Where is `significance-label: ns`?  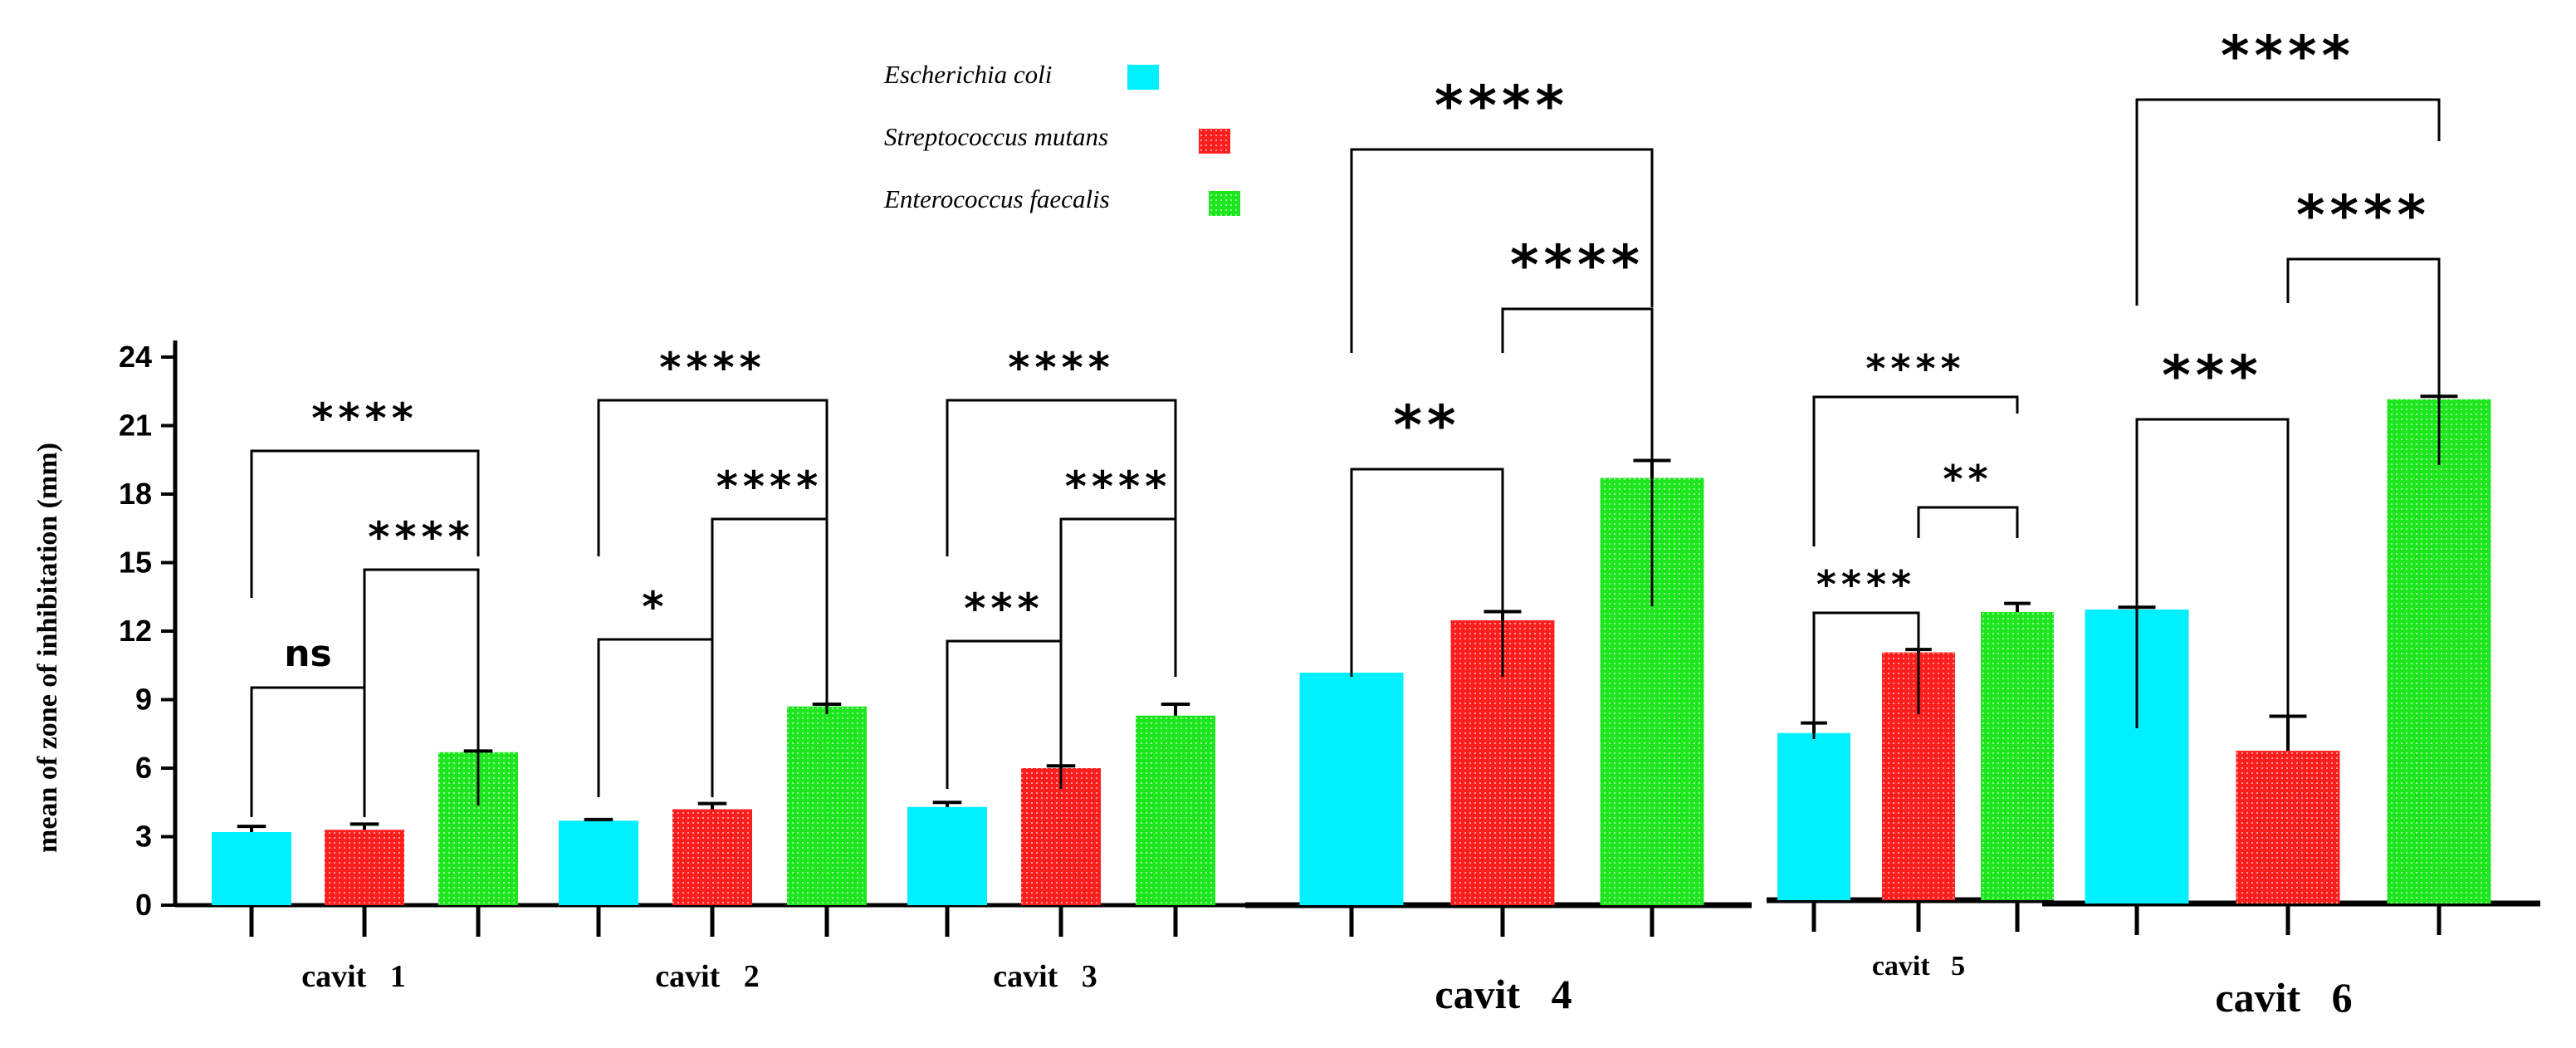
significance-label: ns is located at coordinates (308, 654).